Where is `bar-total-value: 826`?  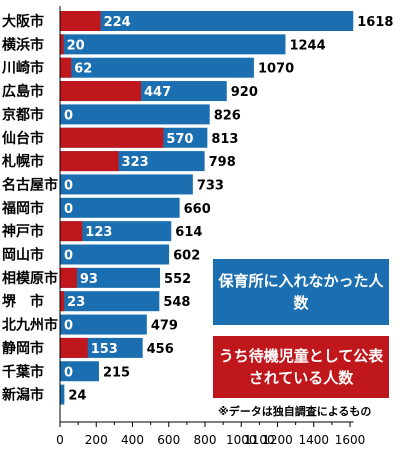
bar-total-value: 826 is located at coordinates (227, 115).